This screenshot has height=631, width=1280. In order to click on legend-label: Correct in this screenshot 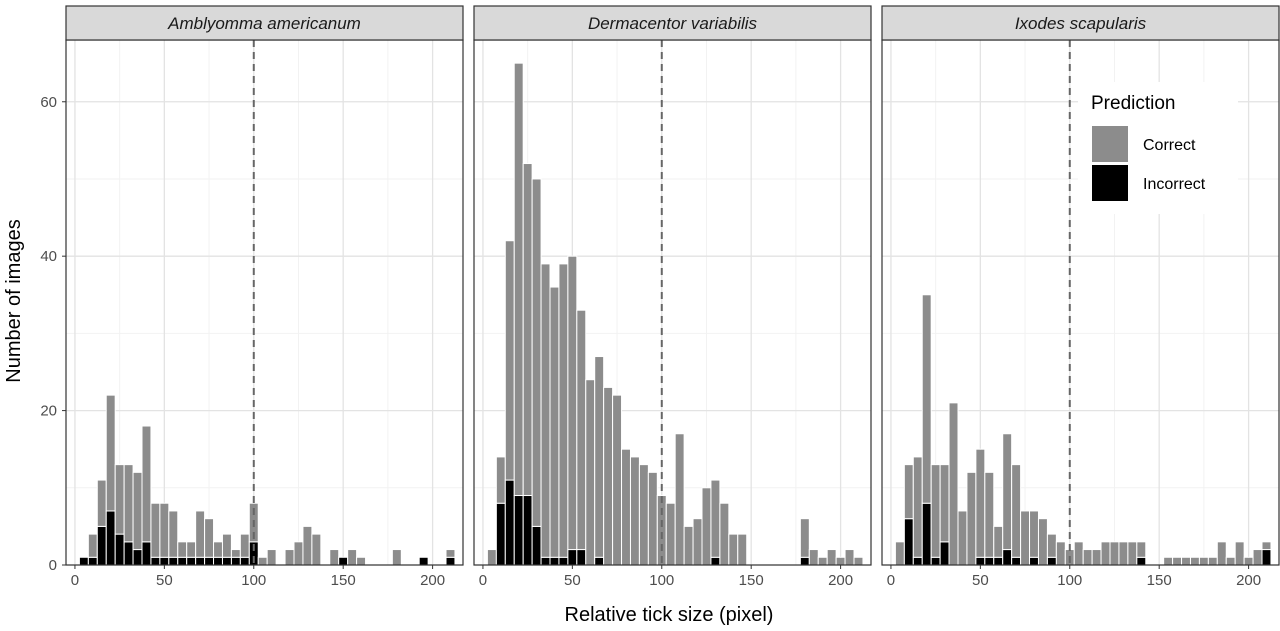, I will do `click(1169, 145)`.